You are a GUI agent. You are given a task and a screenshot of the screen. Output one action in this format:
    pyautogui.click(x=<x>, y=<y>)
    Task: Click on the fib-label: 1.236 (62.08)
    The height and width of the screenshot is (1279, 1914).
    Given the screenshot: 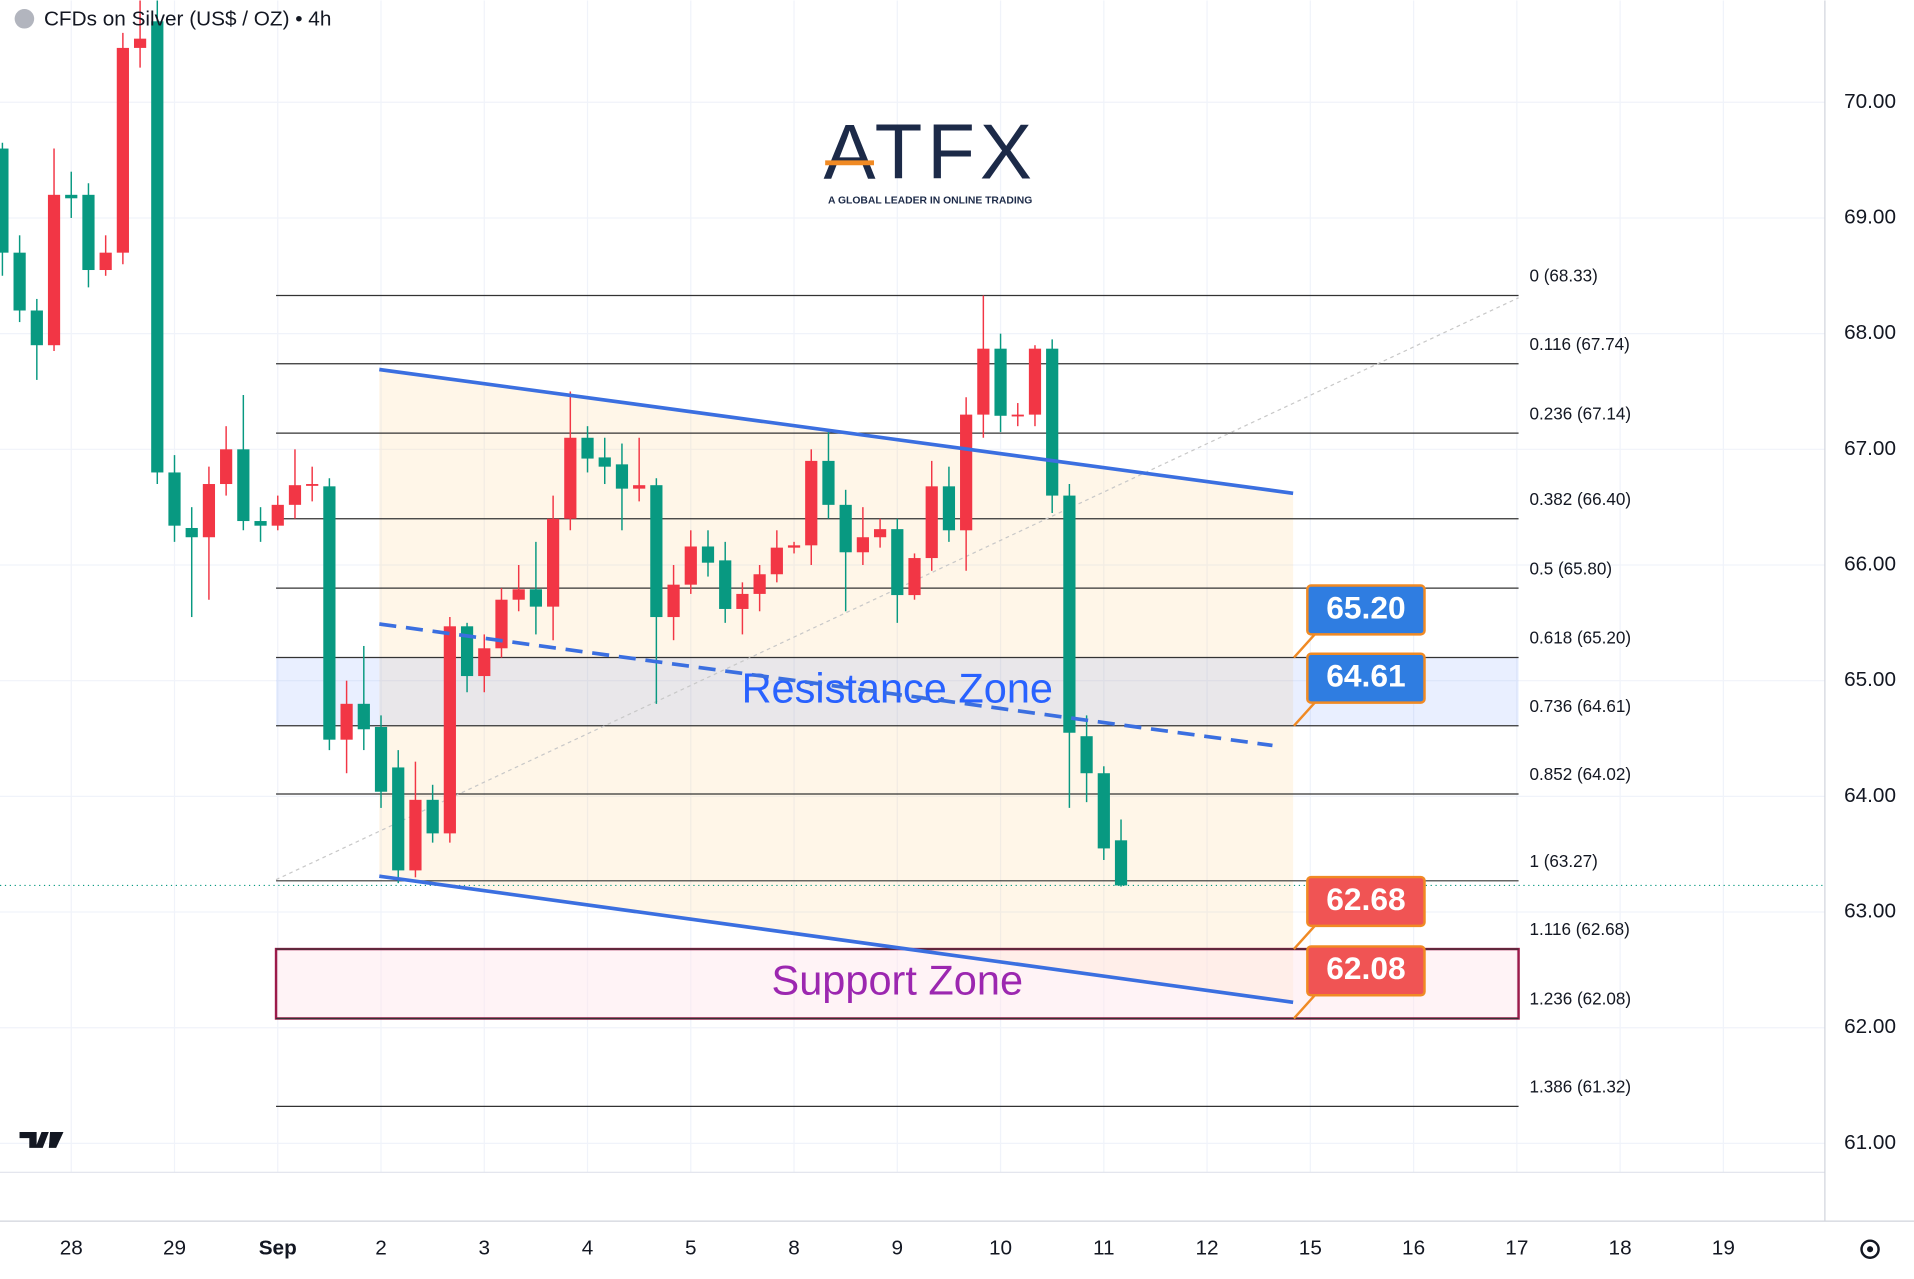 What is the action you would take?
    pyautogui.click(x=1580, y=999)
    